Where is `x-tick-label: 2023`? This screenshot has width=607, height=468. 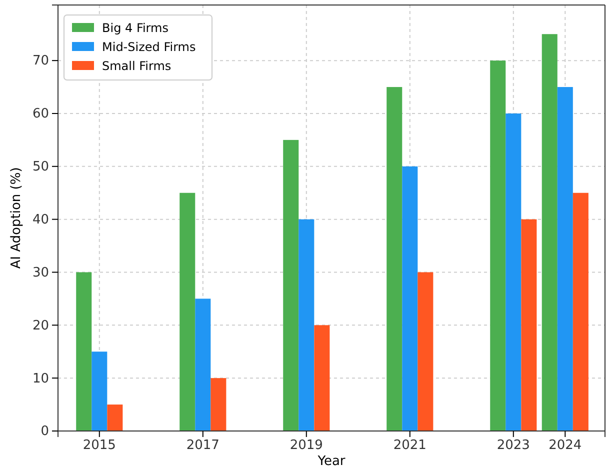 x-tick-label: 2023 is located at coordinates (513, 446).